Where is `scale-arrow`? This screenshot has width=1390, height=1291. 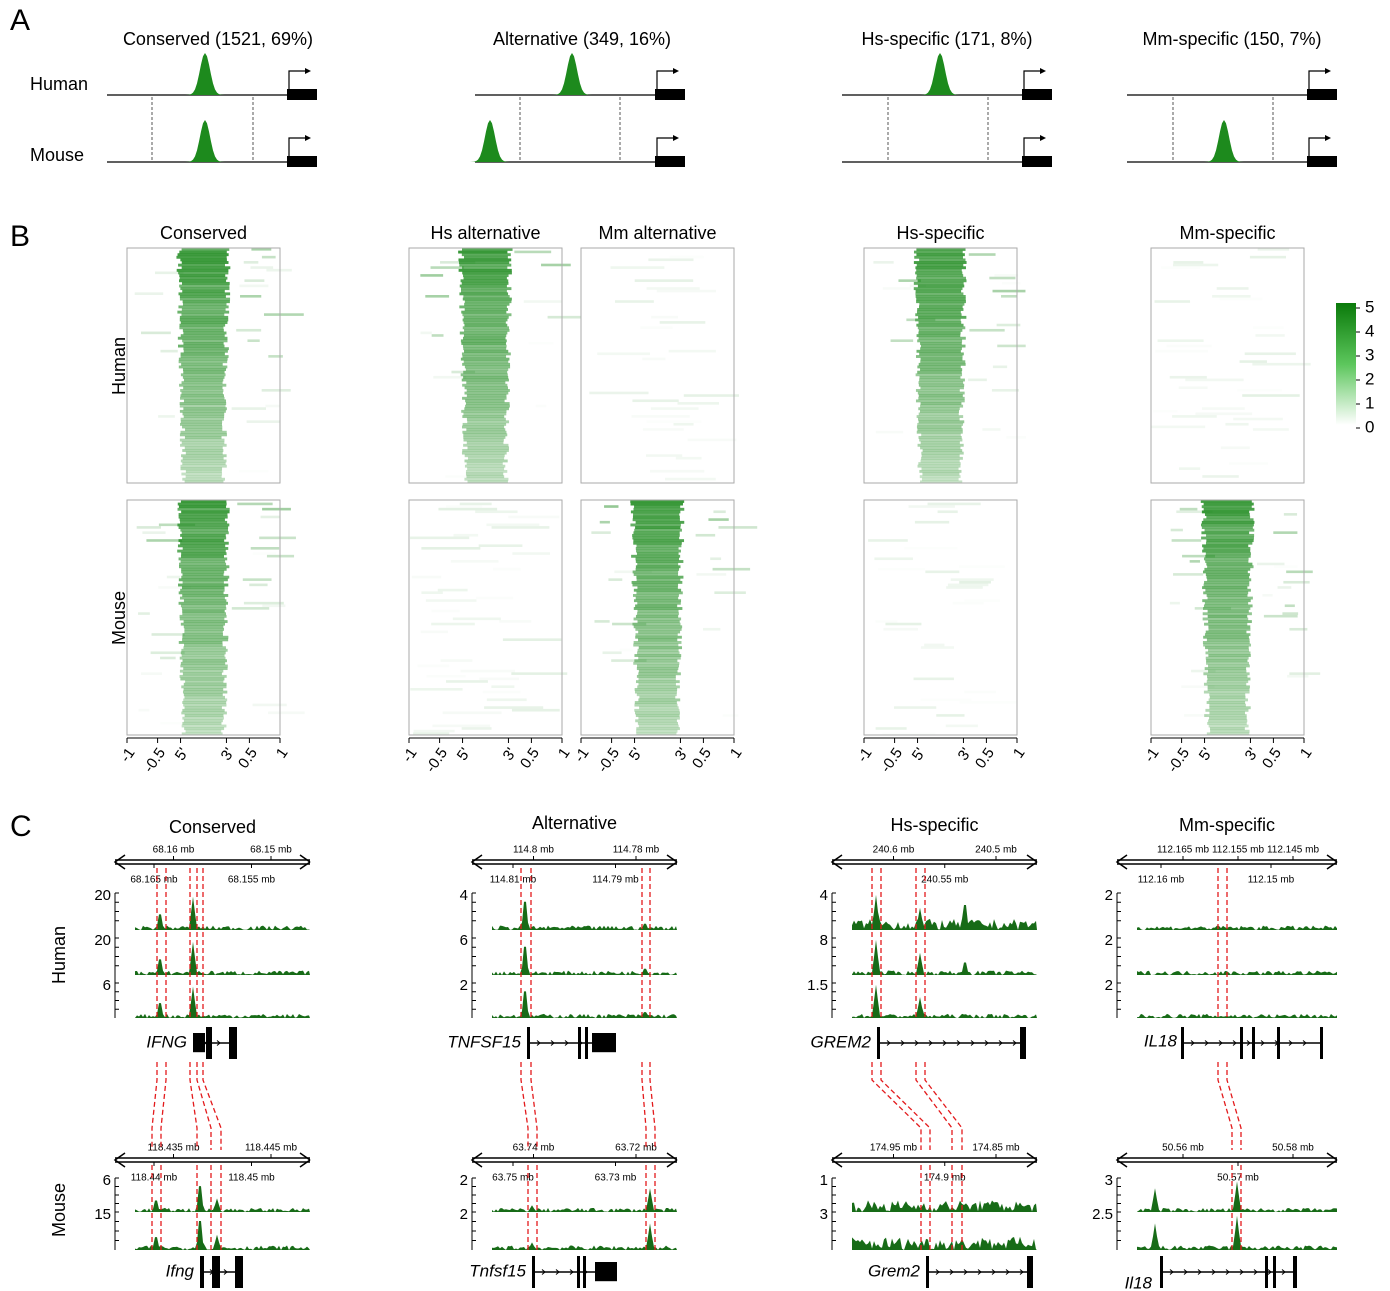
scale-arrow is located at coordinates (119, 862).